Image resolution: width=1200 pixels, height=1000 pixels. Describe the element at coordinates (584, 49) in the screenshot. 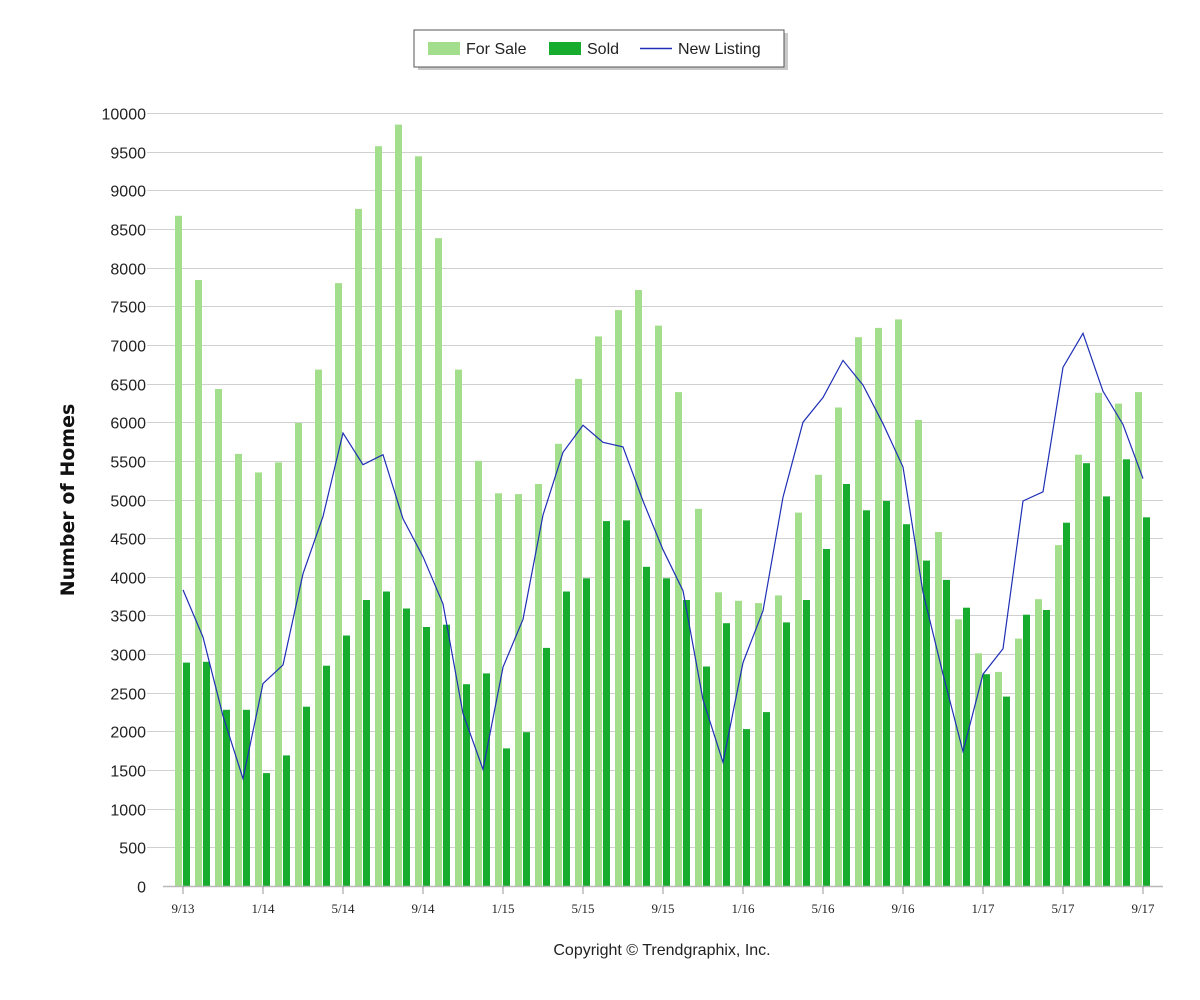

I see `legend-item-sold: Sold` at that location.